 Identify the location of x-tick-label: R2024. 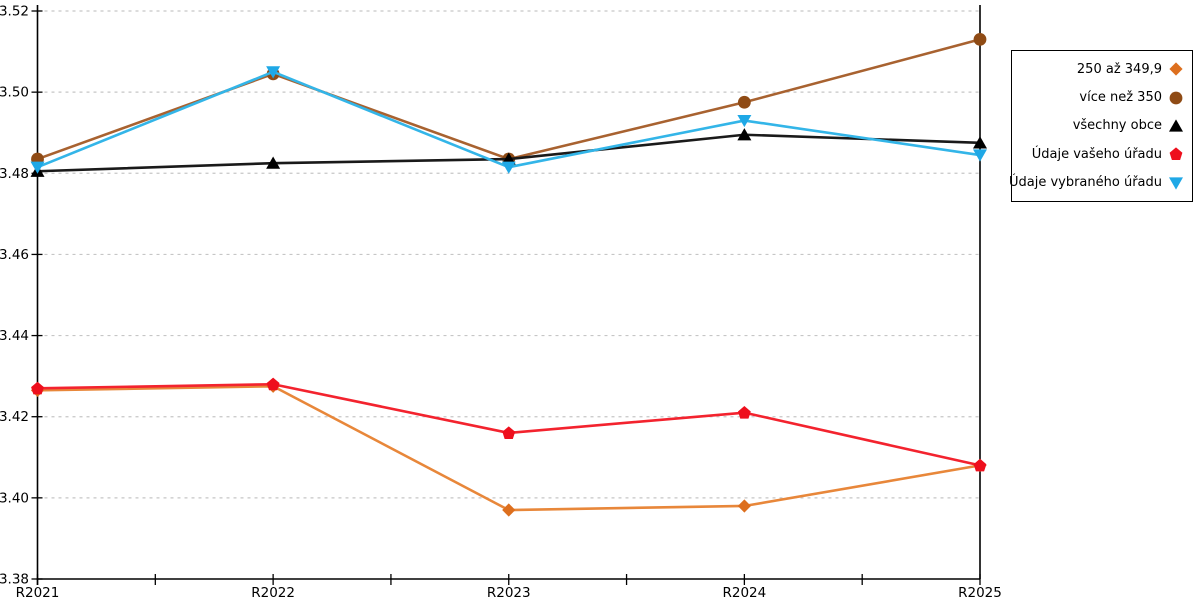
(745, 592).